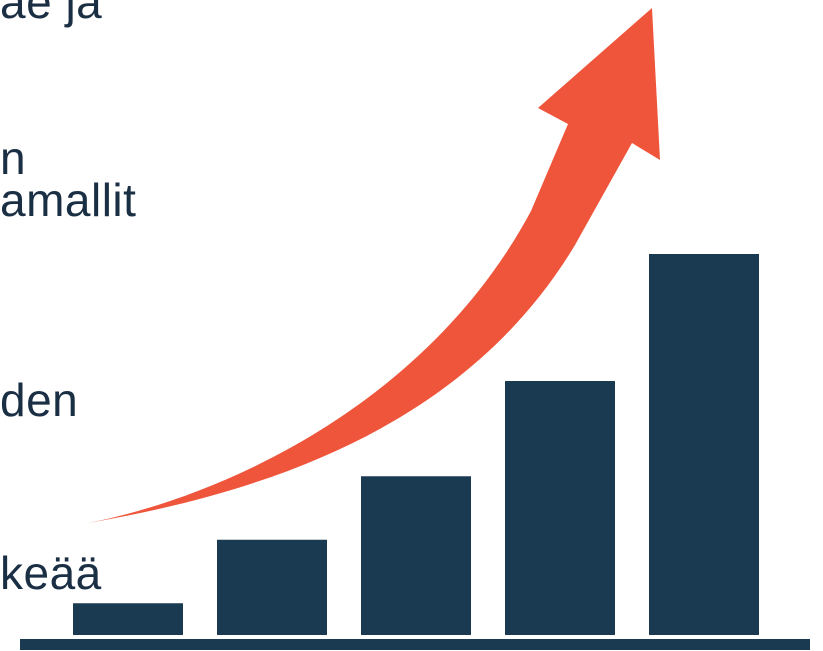  What do you see at coordinates (415, 644) in the screenshot?
I see `baseline-axis` at bounding box center [415, 644].